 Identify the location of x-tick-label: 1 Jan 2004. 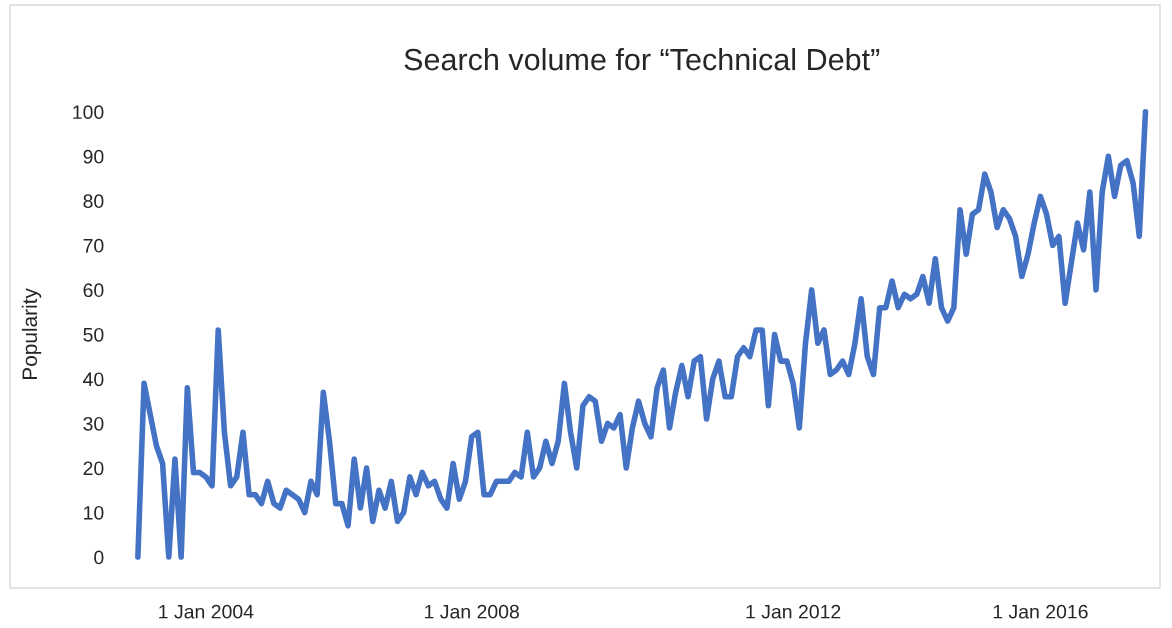
(206, 611).